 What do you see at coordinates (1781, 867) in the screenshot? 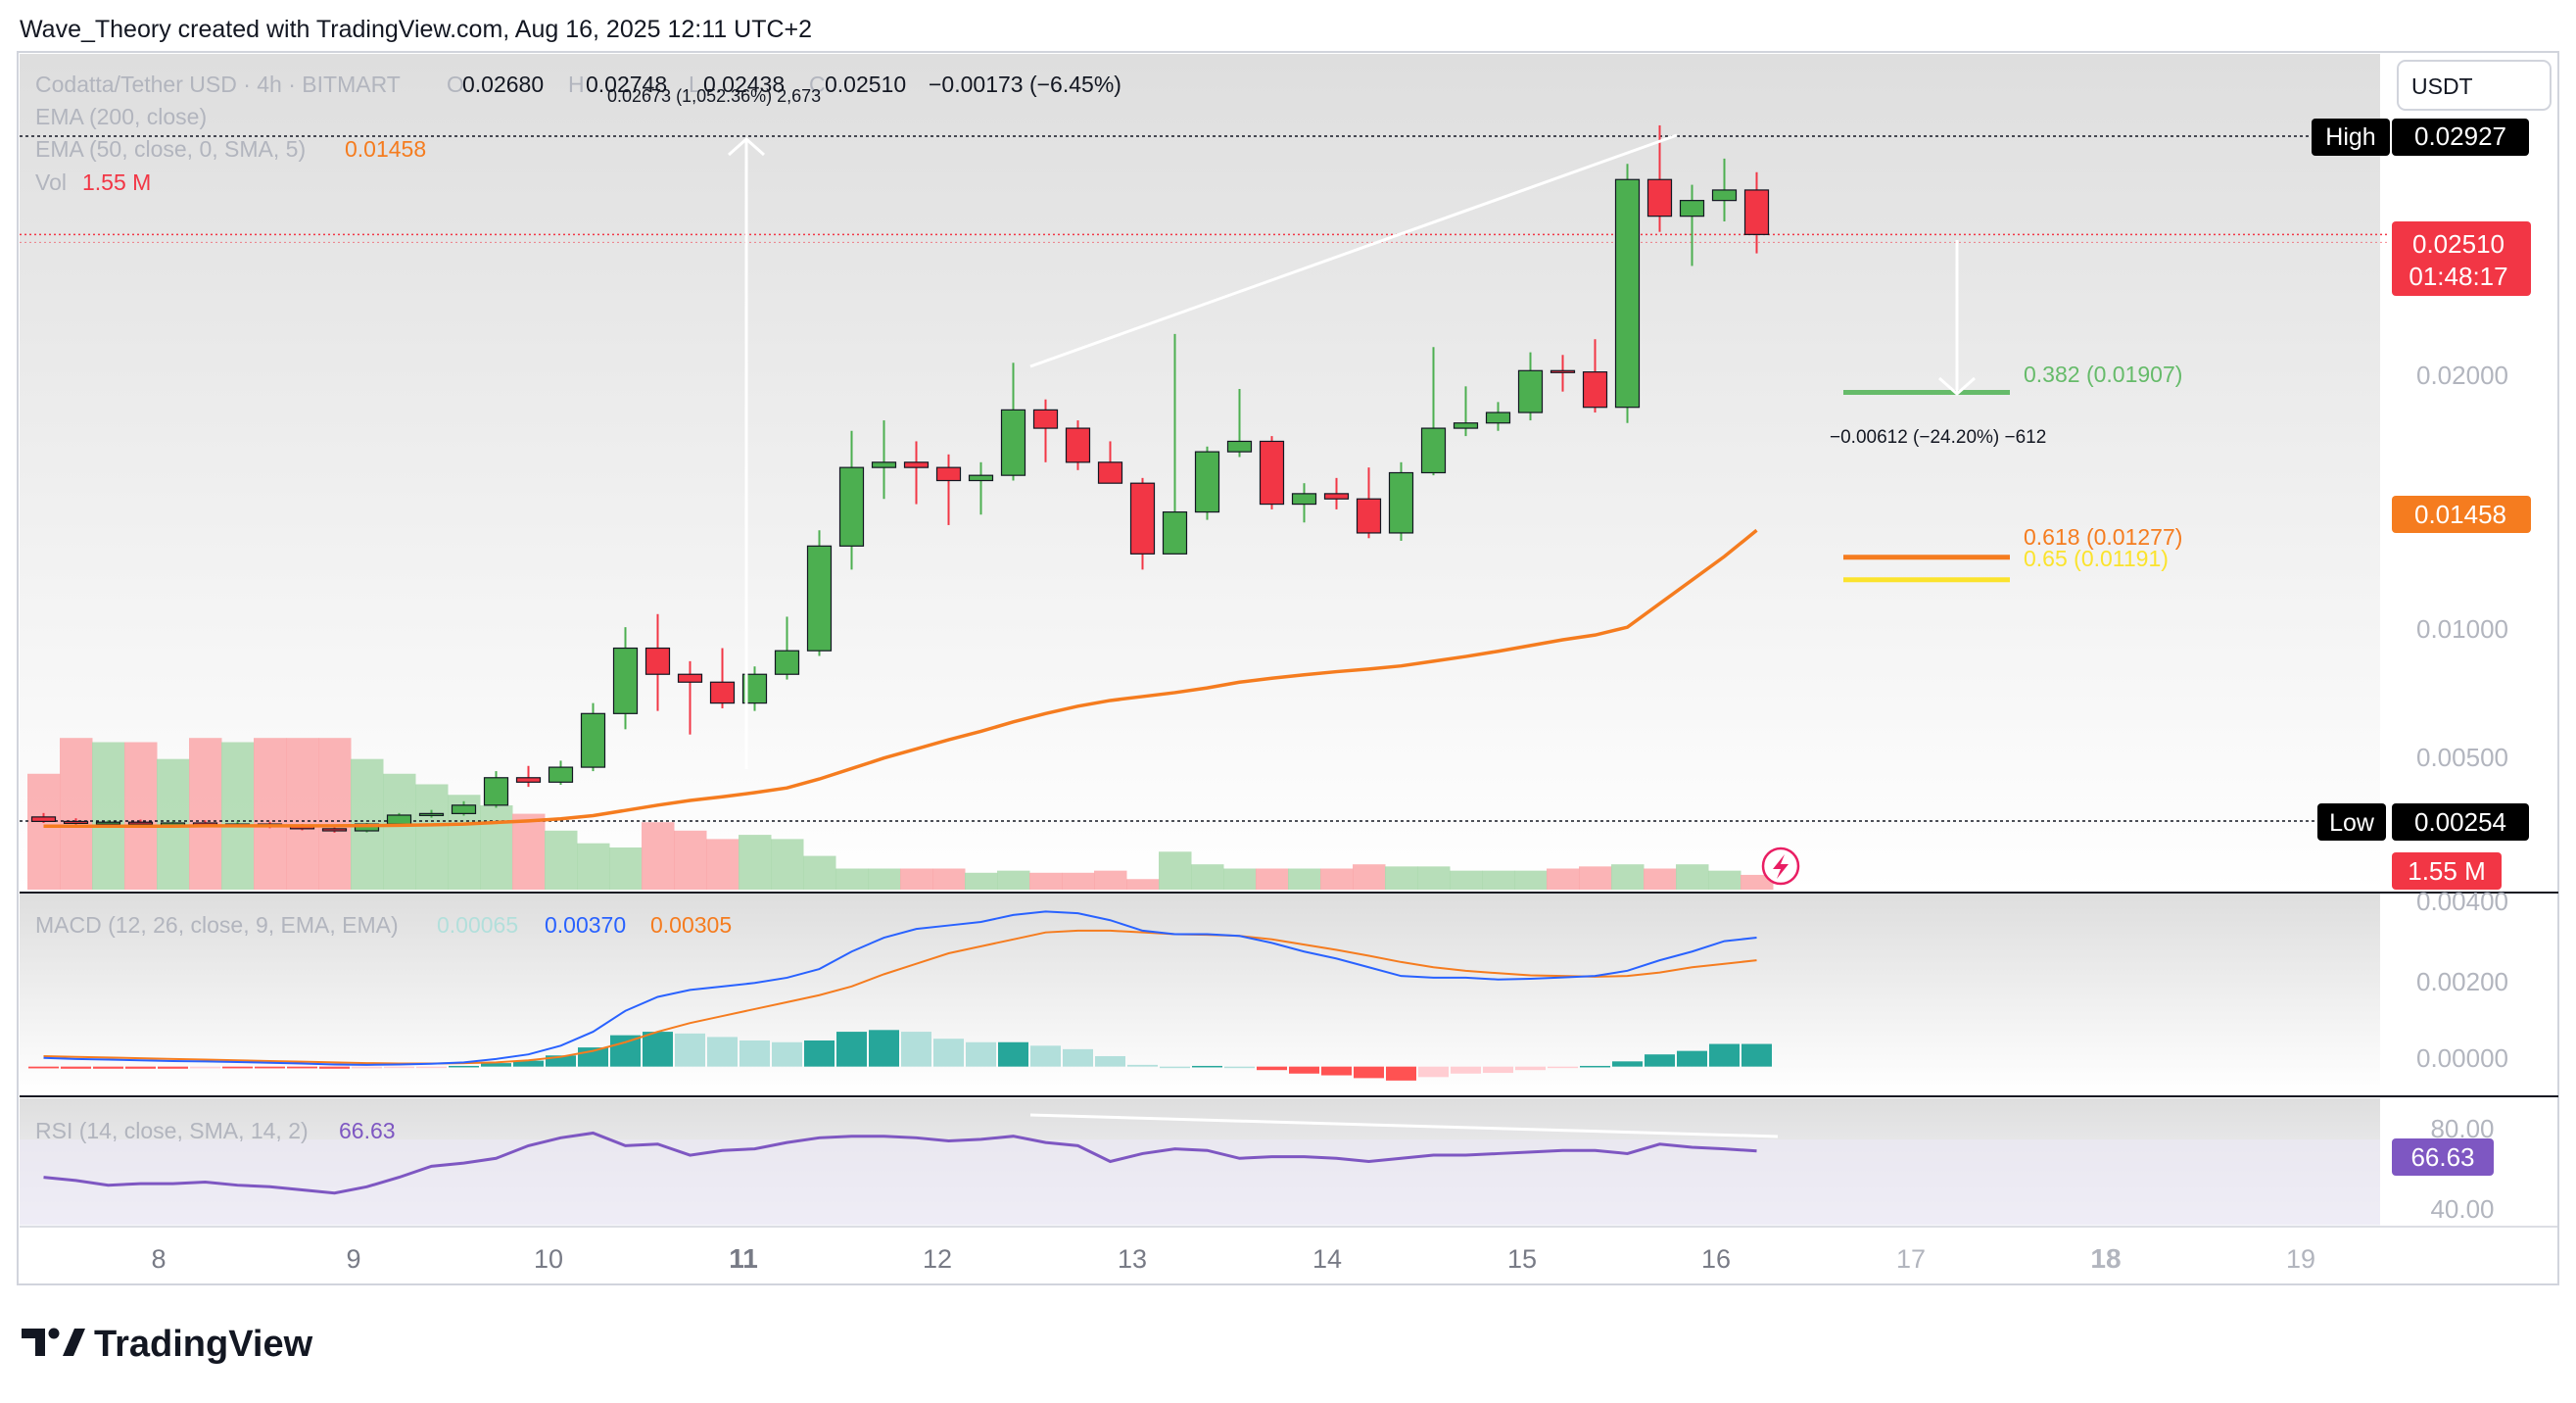
I see `lightning-icon` at bounding box center [1781, 867].